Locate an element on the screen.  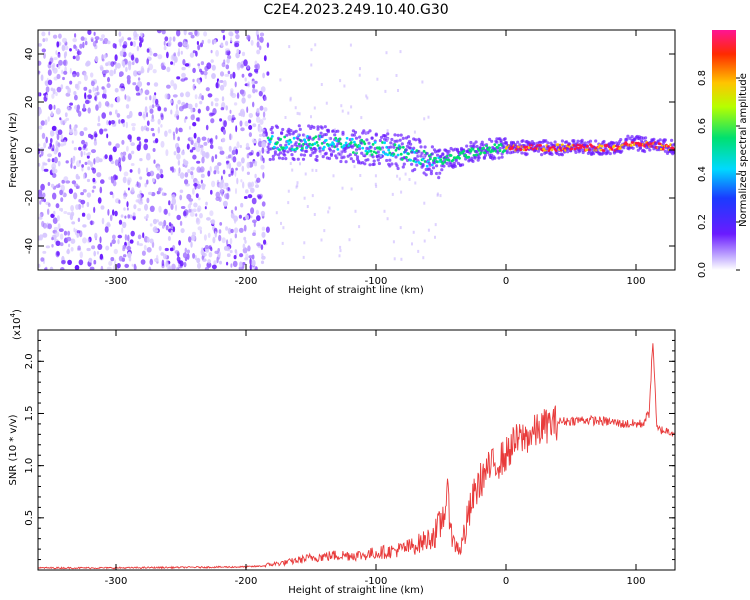
y-tick-label: -40 is located at coordinates (29, 246).